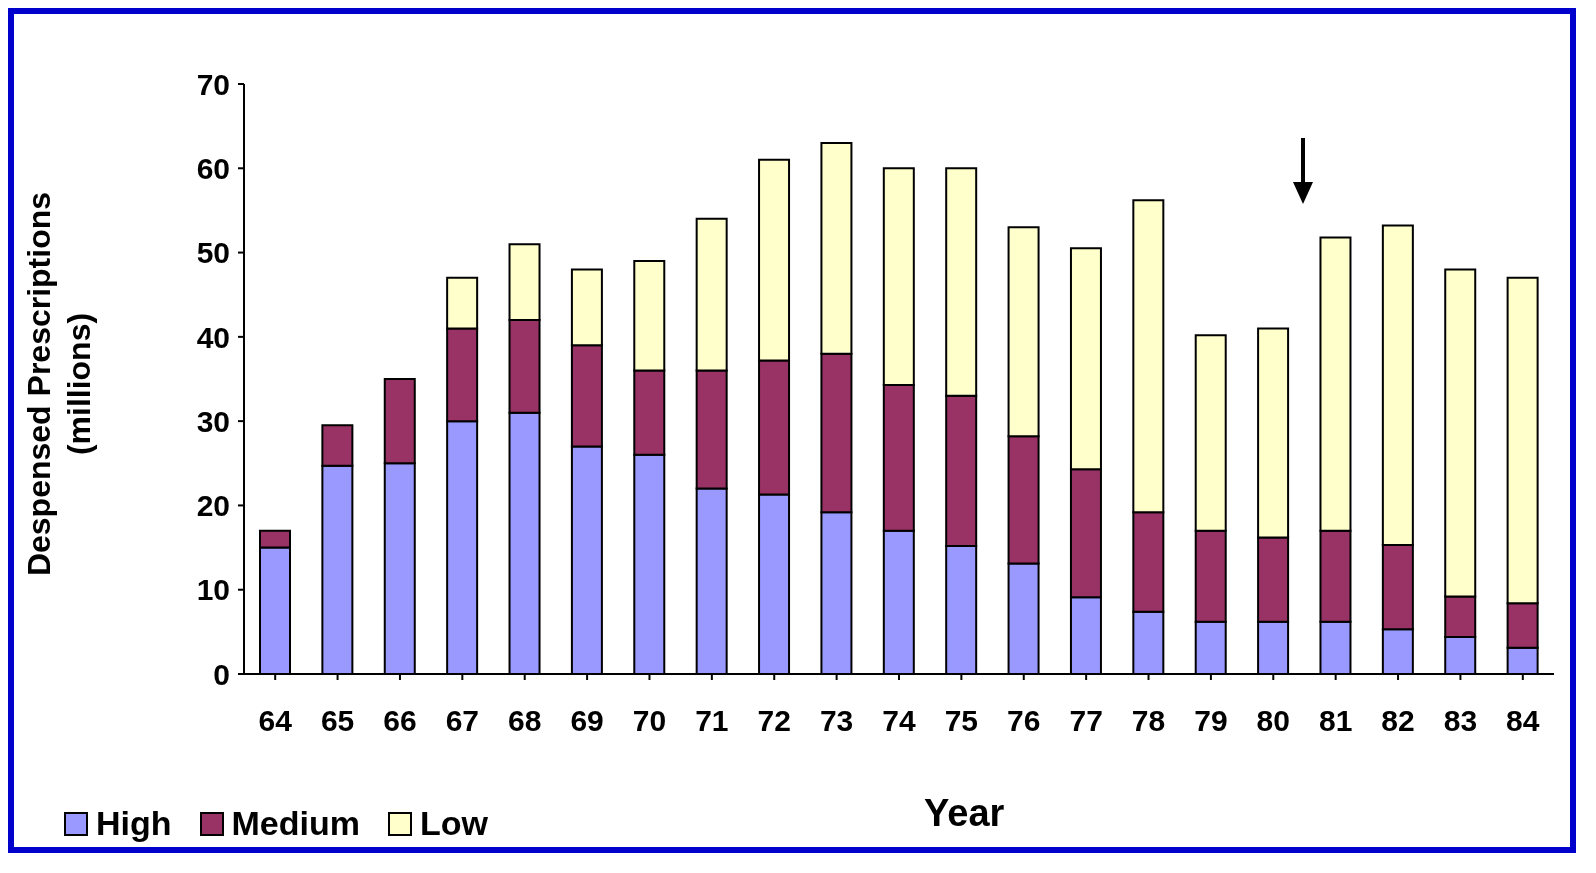 This screenshot has width=1596, height=873. I want to click on x-tick-label: 64, so click(275, 721).